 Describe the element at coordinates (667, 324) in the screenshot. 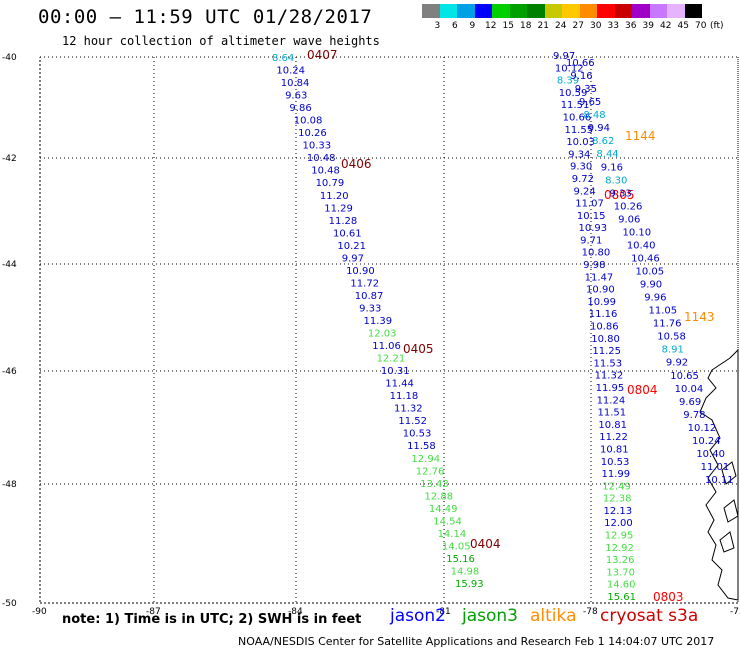

I see `wave-value: 11.76` at that location.